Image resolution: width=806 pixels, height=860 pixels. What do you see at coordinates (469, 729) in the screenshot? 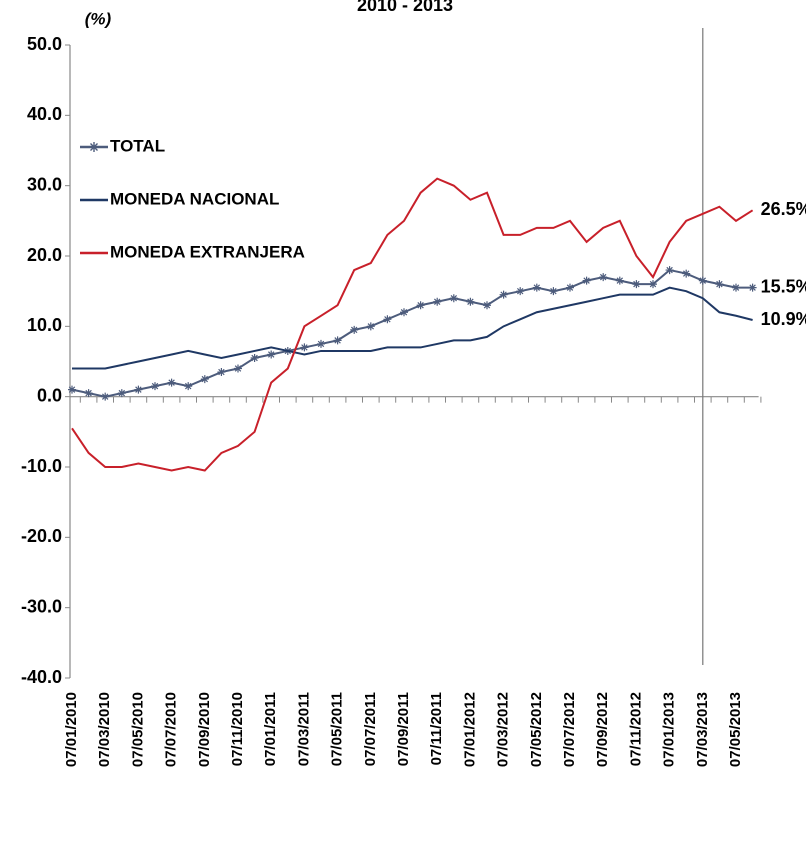
I see `x-tick-label: 07/01/2012` at bounding box center [469, 729].